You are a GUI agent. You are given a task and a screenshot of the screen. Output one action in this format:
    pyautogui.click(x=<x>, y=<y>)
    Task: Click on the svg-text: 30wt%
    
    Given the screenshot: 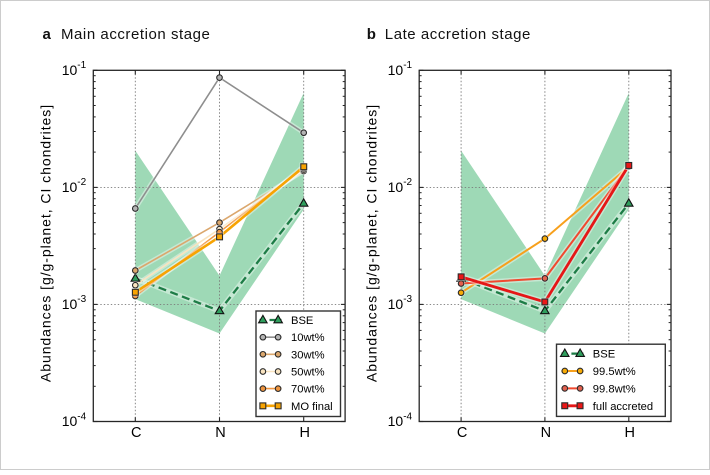 What is the action you would take?
    pyautogui.click(x=308, y=355)
    